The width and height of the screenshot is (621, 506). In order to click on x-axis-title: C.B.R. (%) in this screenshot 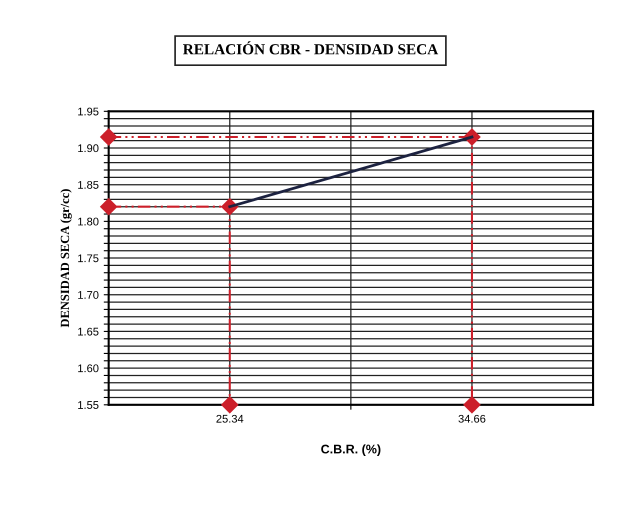, I will do `click(350, 450)`.